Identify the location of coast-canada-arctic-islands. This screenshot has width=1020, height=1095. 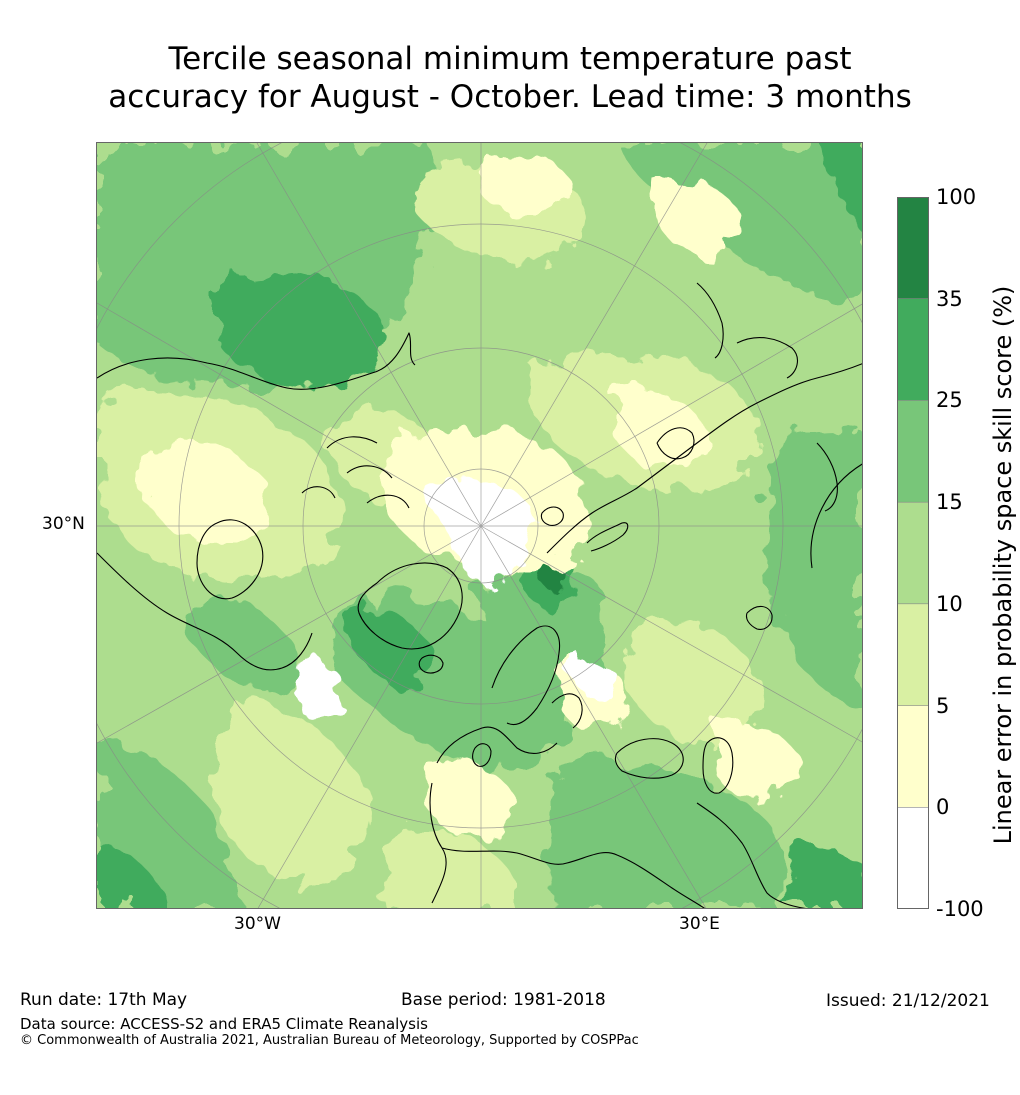
(355, 472).